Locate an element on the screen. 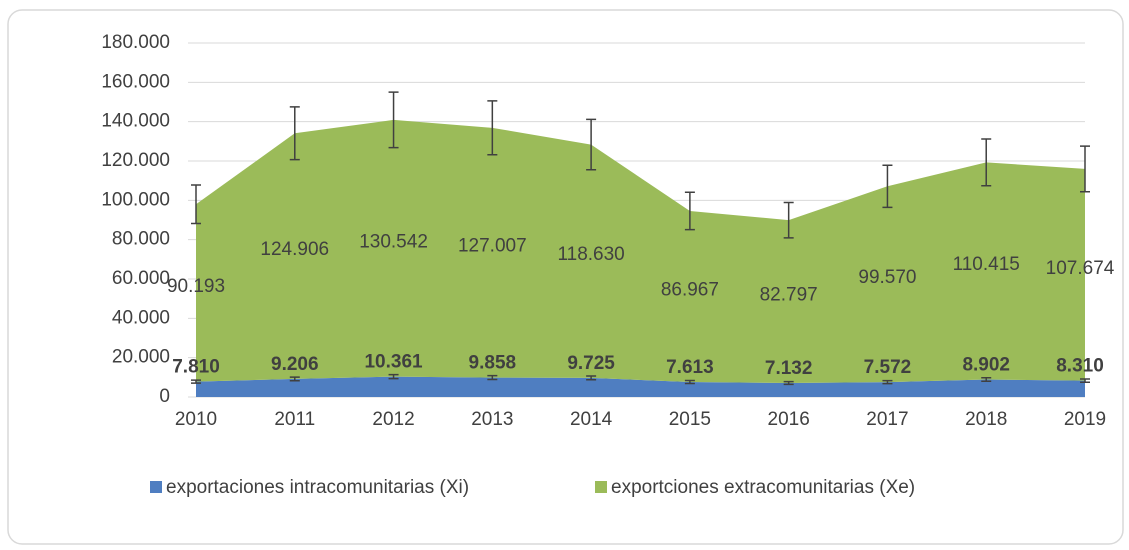  data-label: 99.570 is located at coordinates (887, 277).